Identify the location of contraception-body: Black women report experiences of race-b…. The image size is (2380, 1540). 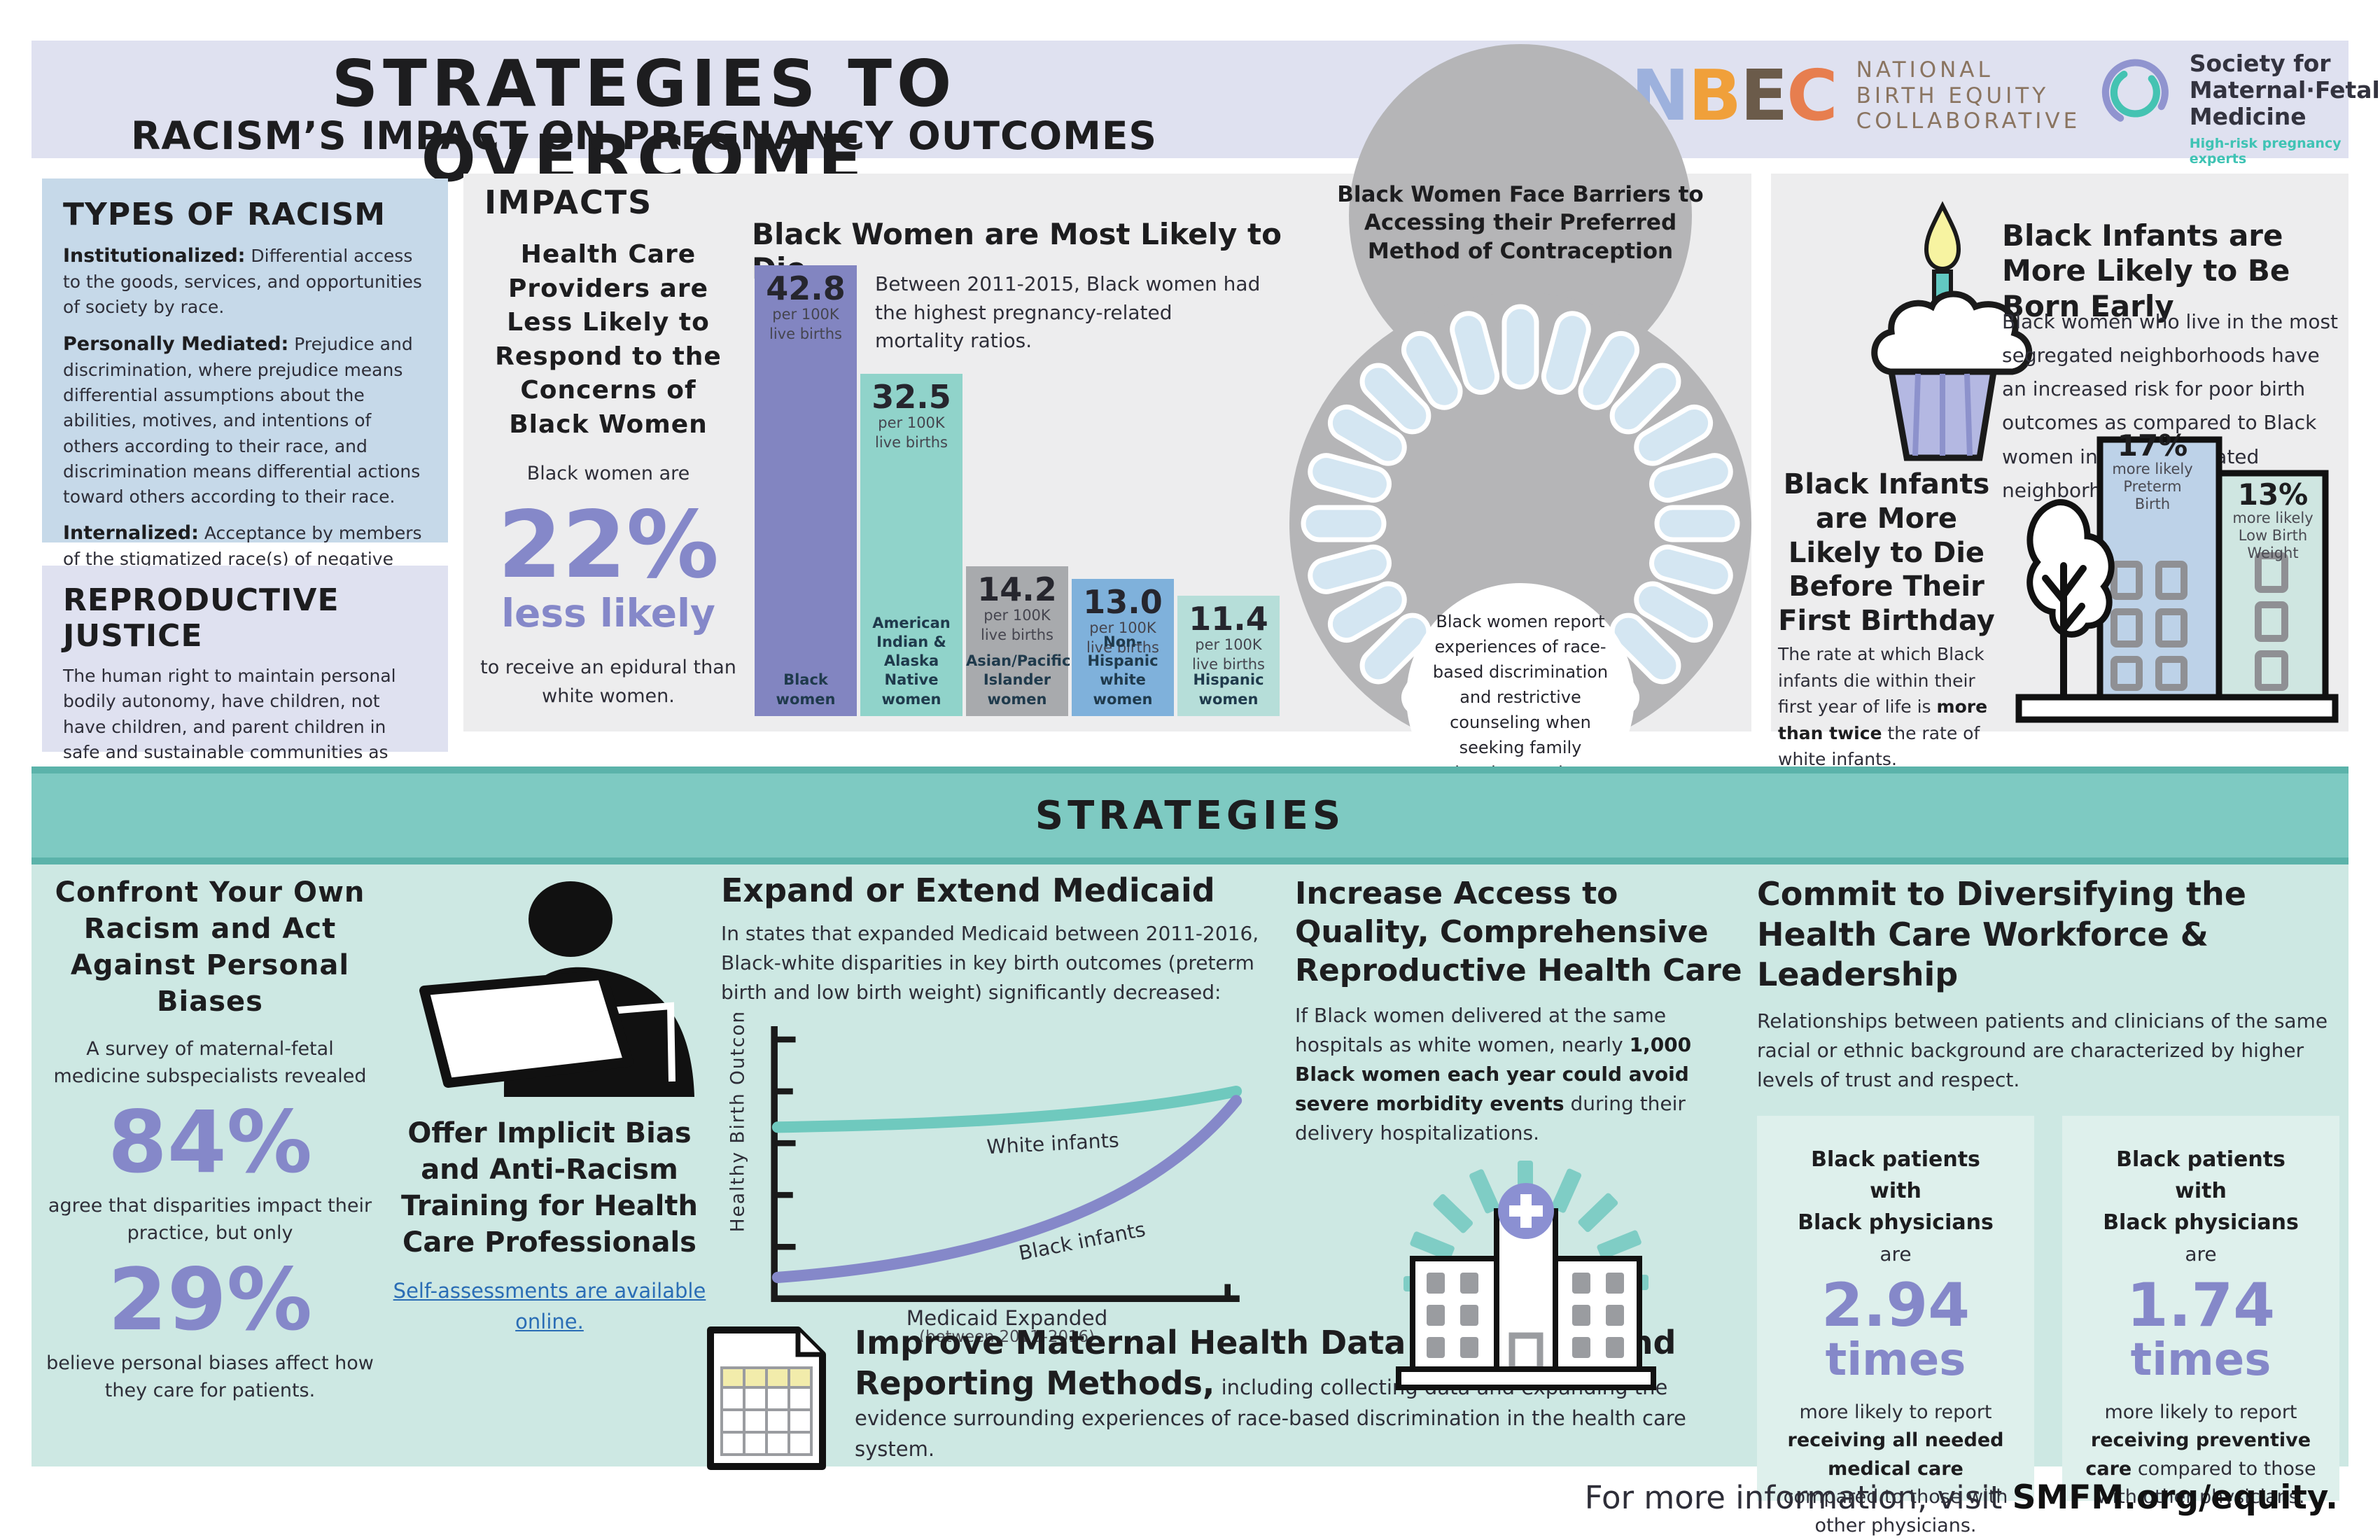
(1520, 697).